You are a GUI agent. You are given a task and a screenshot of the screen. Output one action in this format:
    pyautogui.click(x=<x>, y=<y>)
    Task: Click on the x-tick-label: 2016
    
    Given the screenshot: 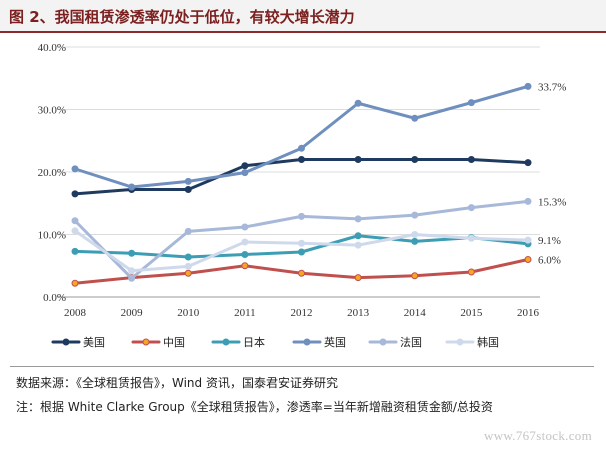 What is the action you would take?
    pyautogui.click(x=528, y=313)
    